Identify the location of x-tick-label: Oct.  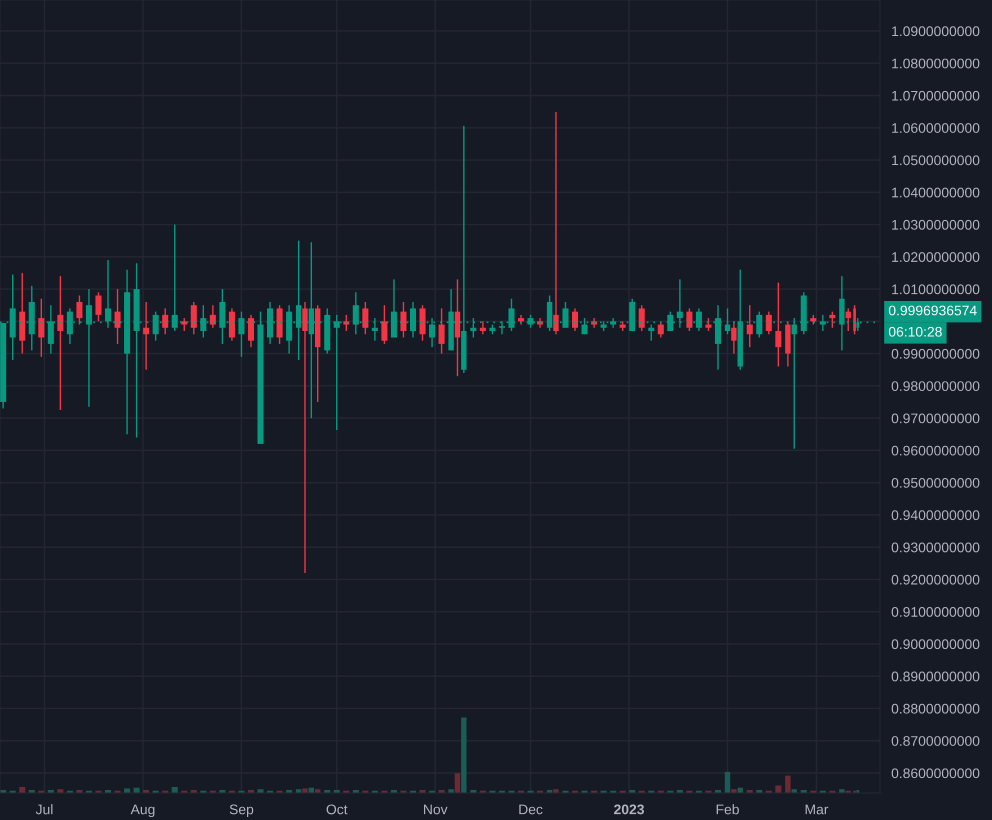
(337, 809).